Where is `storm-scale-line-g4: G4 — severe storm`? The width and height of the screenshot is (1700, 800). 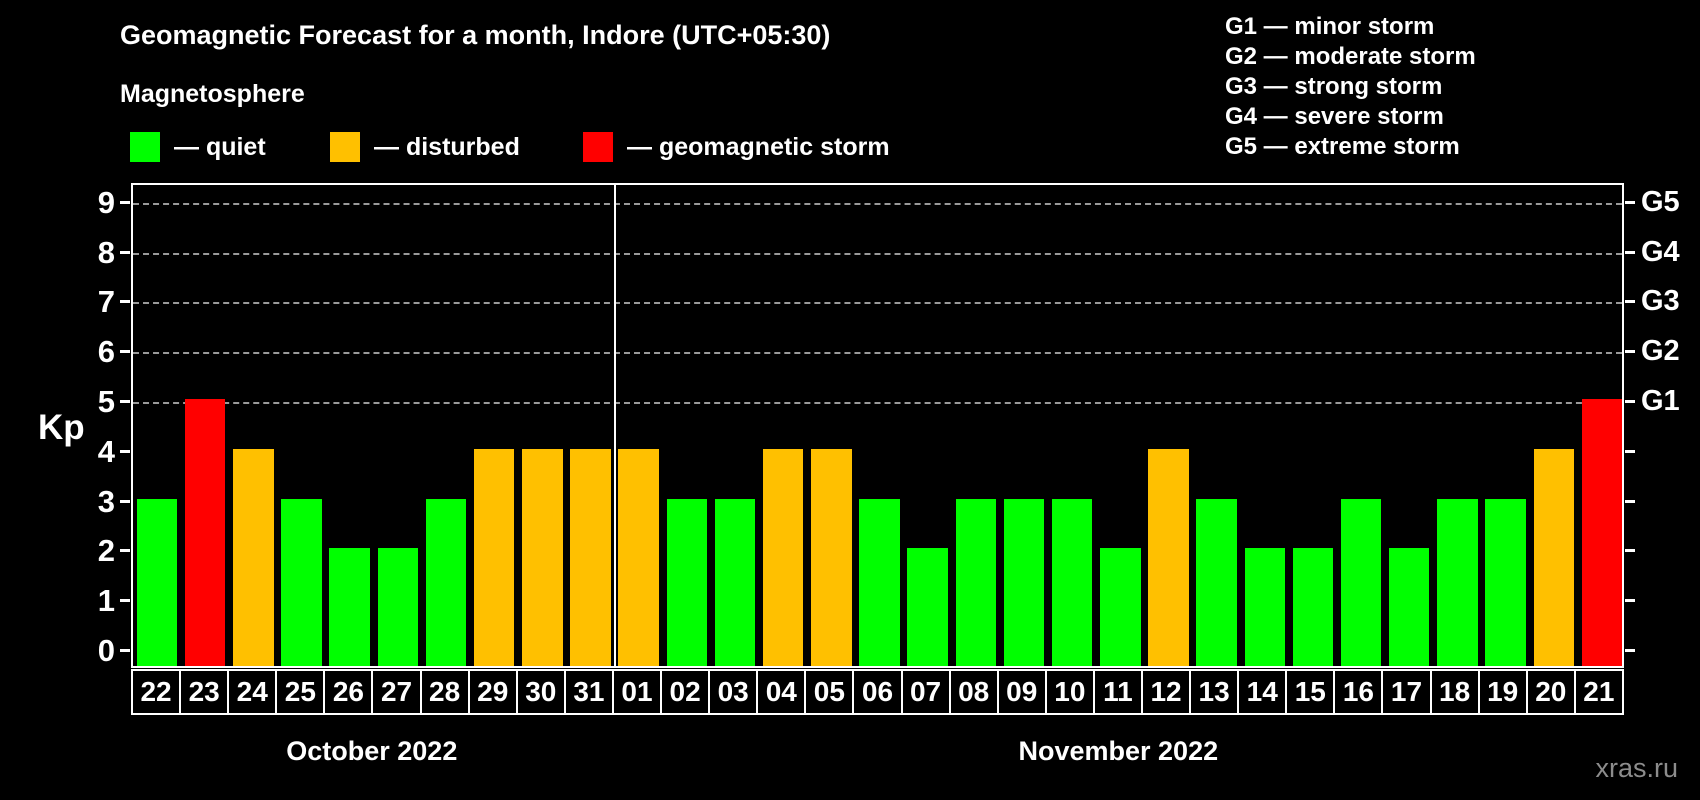
storm-scale-line-g4: G4 — severe storm is located at coordinates (1334, 116).